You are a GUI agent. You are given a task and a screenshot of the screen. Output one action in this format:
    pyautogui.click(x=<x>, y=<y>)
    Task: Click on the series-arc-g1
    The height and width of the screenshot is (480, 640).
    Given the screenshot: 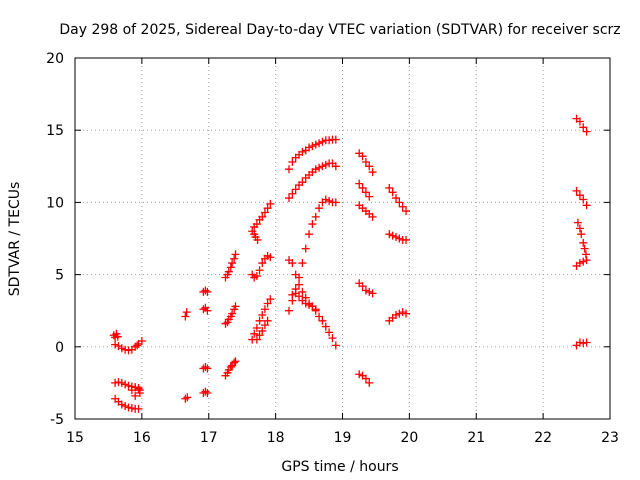 What is the action you would take?
    pyautogui.click(x=398, y=199)
    